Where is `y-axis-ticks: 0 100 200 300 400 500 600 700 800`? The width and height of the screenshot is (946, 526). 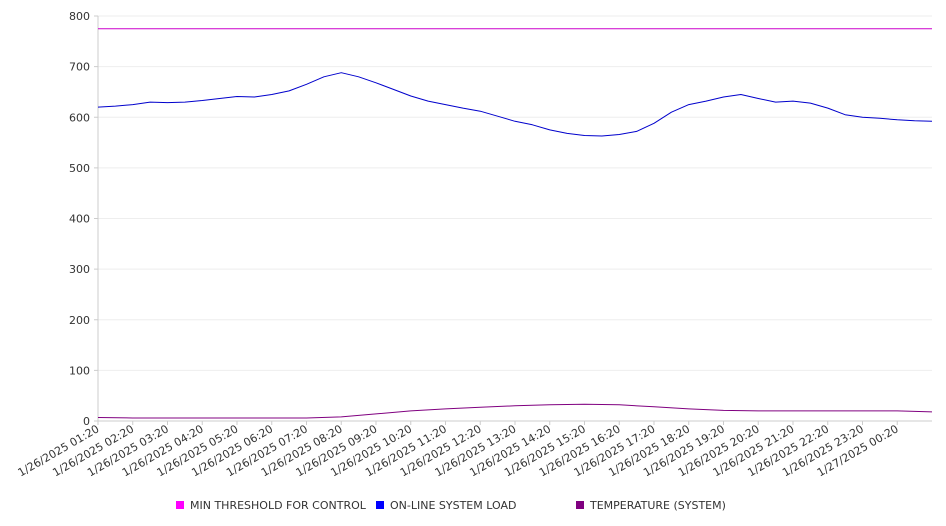 y-axis-ticks: 0 100 200 300 400 500 600 700 800 is located at coordinates (83, 219).